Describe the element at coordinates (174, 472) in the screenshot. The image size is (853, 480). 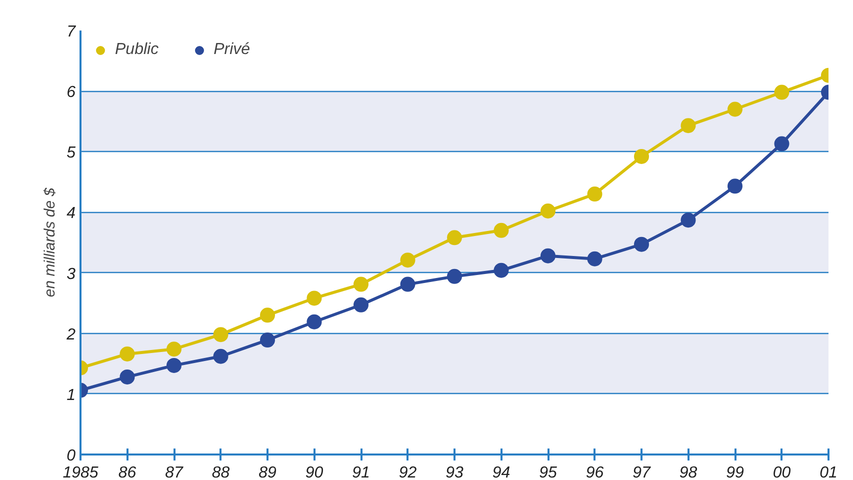
I see `x-tick-label: 87` at that location.